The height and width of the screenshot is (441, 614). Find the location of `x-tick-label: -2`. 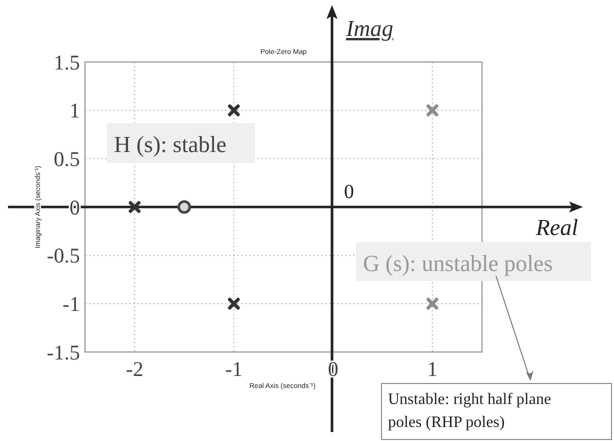

x-tick-label: -2 is located at coordinates (135, 369).